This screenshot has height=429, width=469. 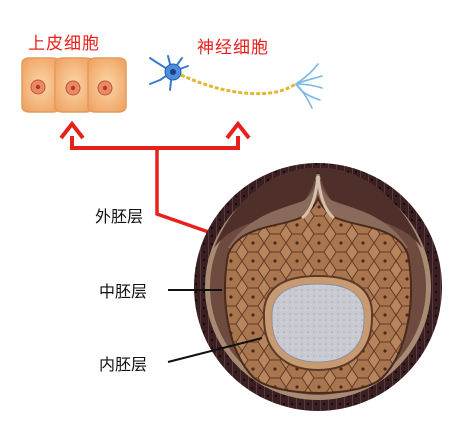 I want to click on ectoderm-label: 外胚层, so click(x=119, y=216).